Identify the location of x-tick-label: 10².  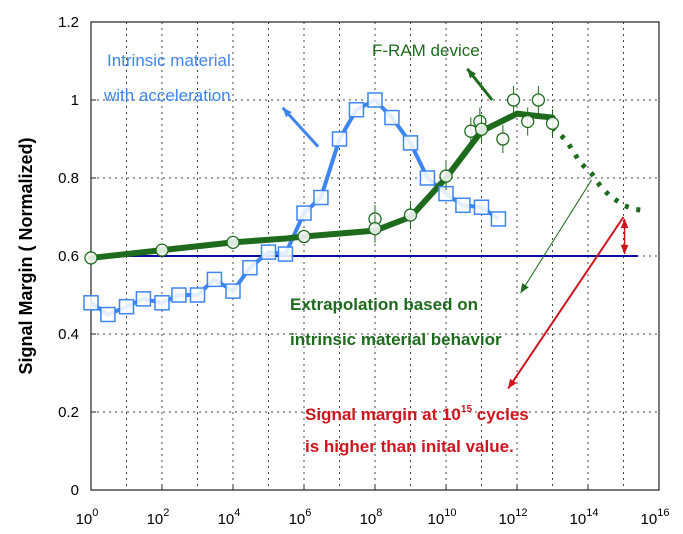
(158, 517).